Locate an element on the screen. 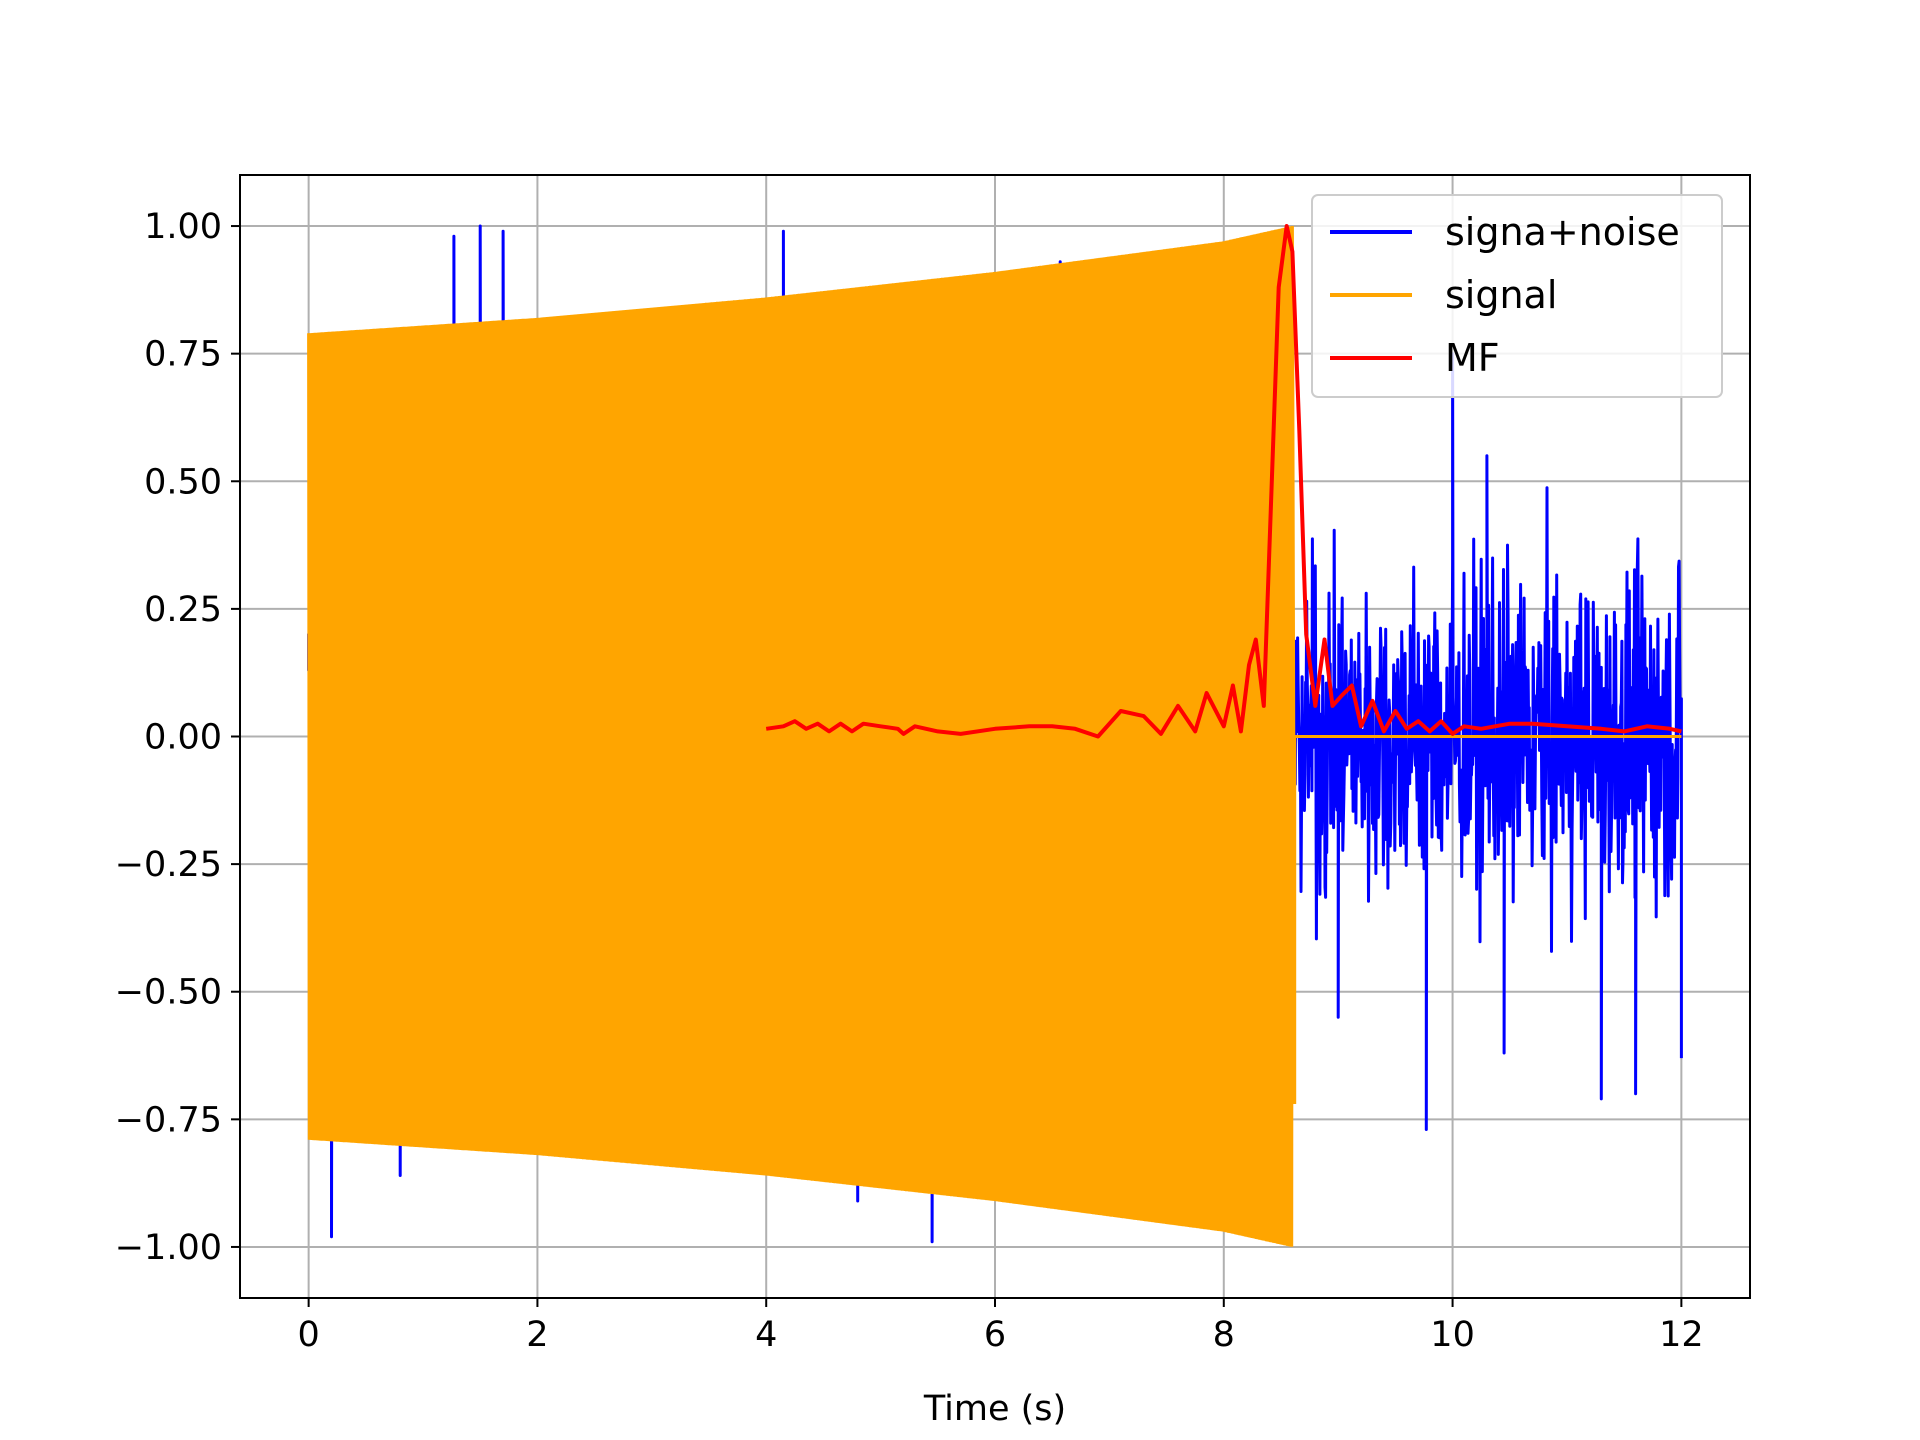 Image resolution: width=1920 pixels, height=1440 pixels. legend-label: MF is located at coordinates (1472, 358).